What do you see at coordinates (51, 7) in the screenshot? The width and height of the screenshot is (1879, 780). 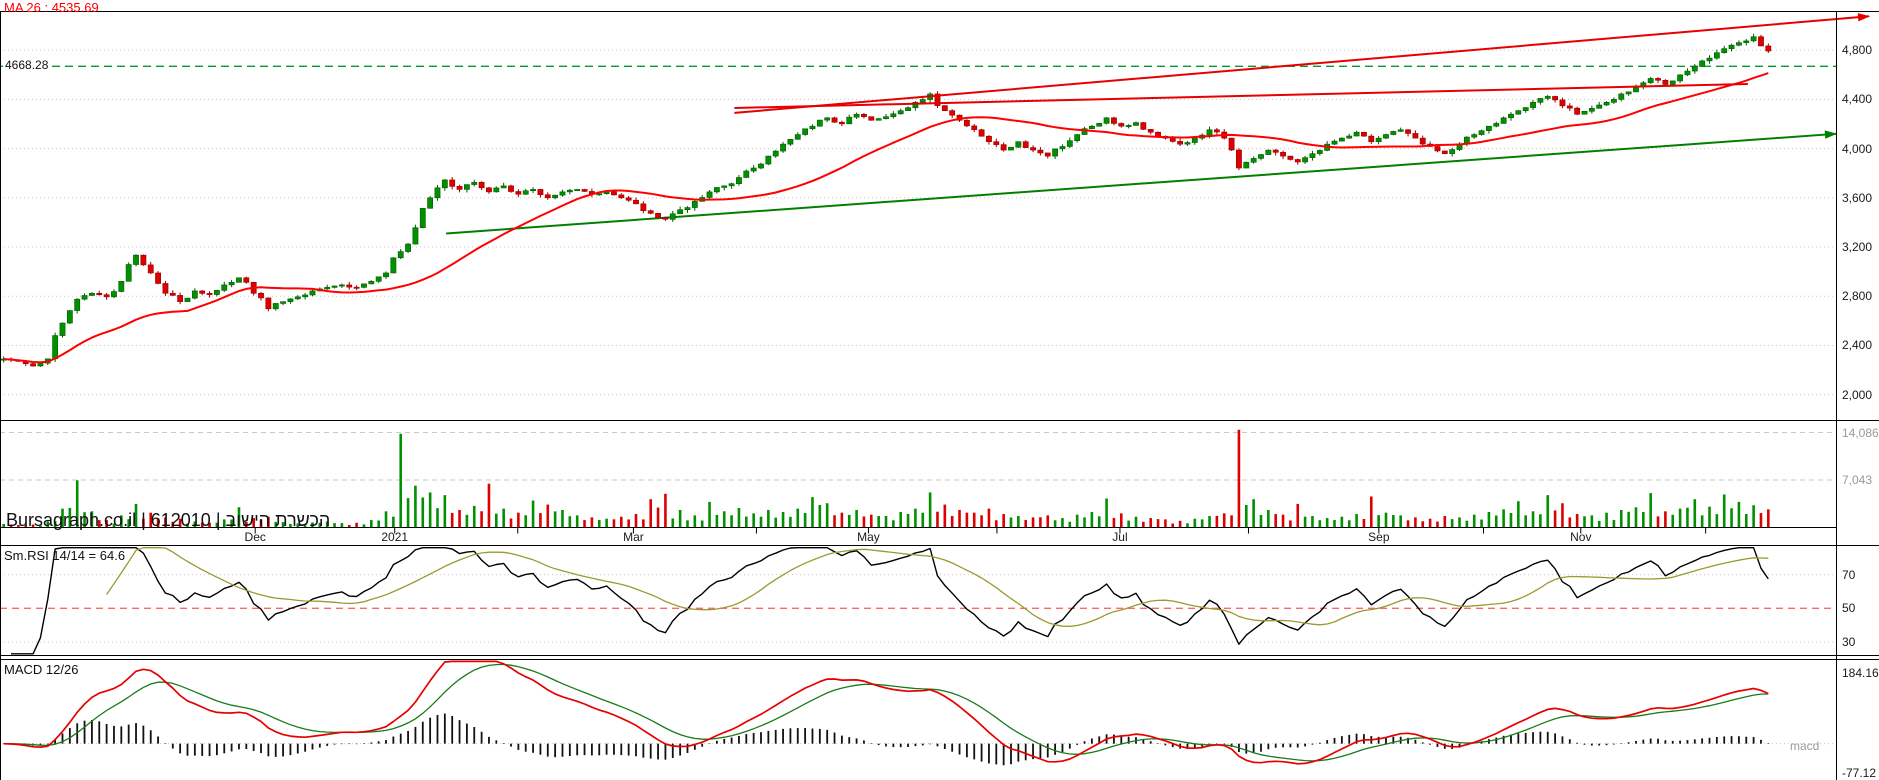 I see `ma-value-label: MA 26 : 4535.69` at bounding box center [51, 7].